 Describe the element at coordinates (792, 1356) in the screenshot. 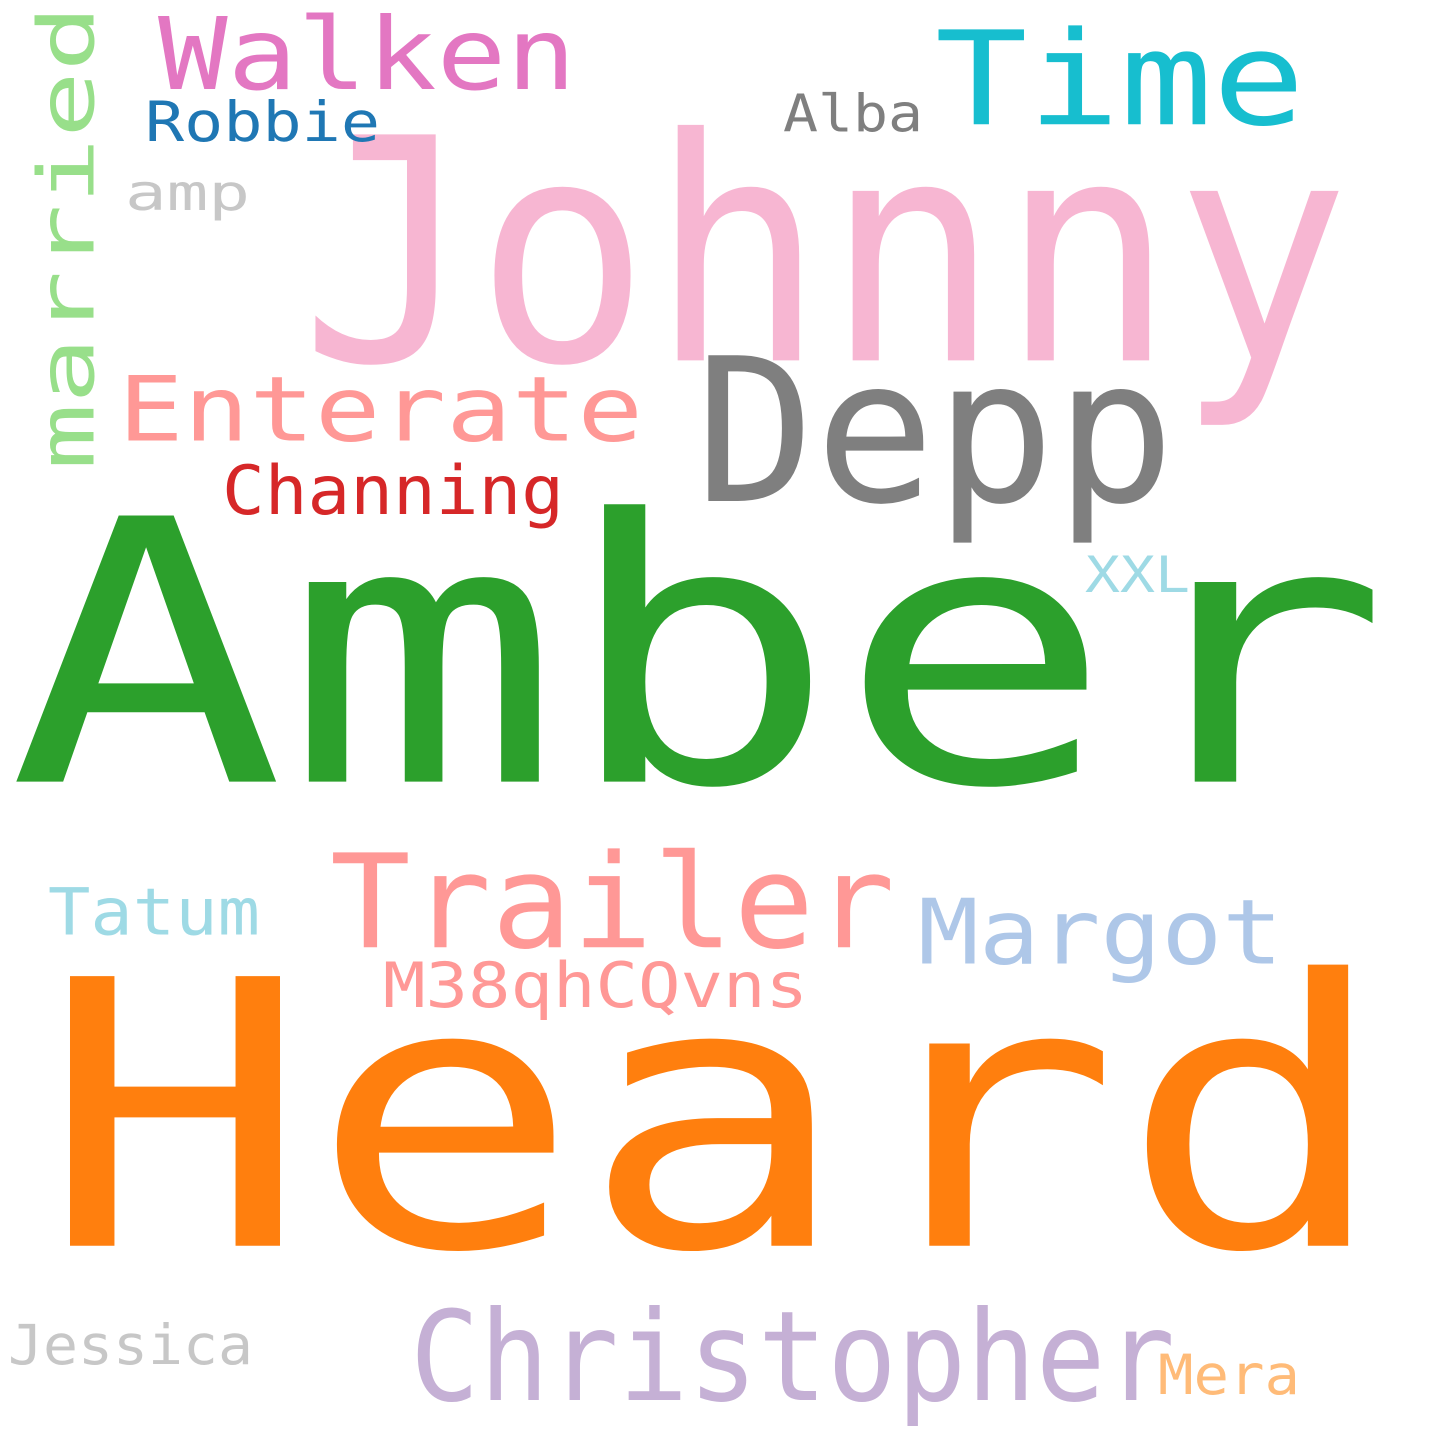

I see `word-christopher: Christopher` at that location.